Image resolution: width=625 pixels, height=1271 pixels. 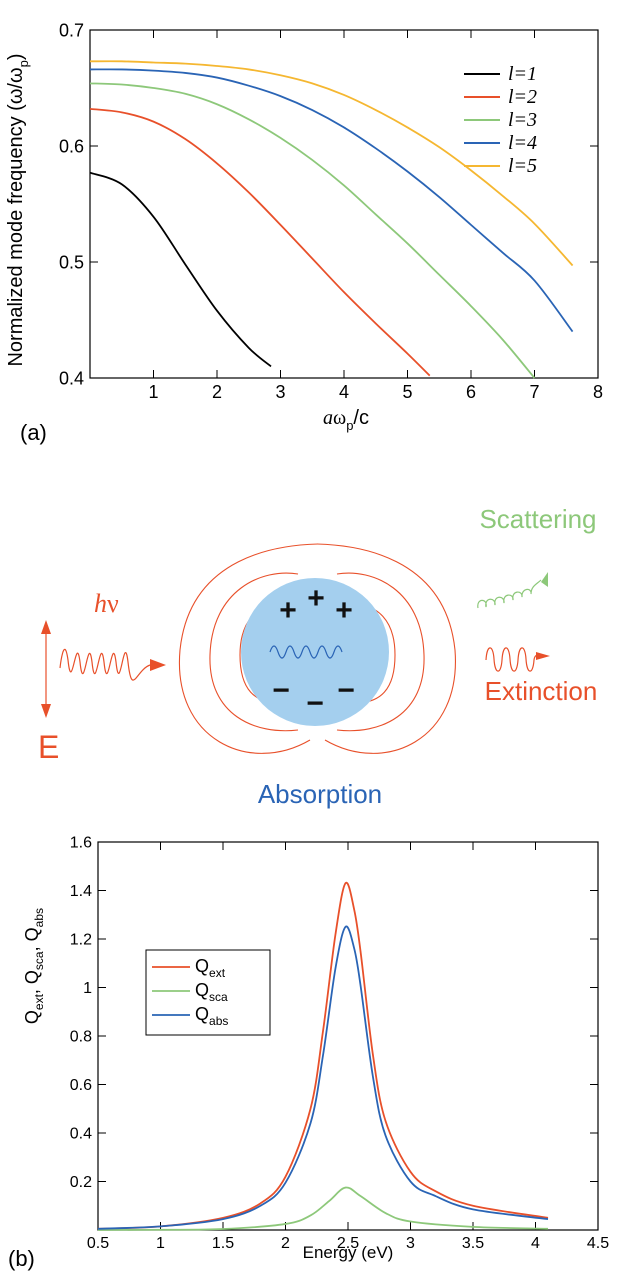 I want to click on legend-label: l=4, so click(x=522, y=143).